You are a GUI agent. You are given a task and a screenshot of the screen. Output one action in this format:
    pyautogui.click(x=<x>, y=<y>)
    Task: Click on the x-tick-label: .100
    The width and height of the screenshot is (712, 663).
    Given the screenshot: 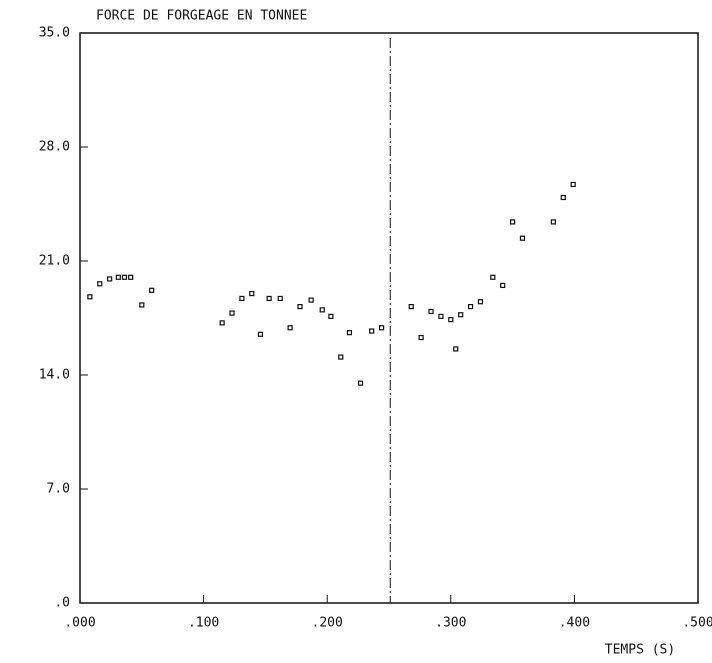 What is the action you would take?
    pyautogui.click(x=203, y=623)
    